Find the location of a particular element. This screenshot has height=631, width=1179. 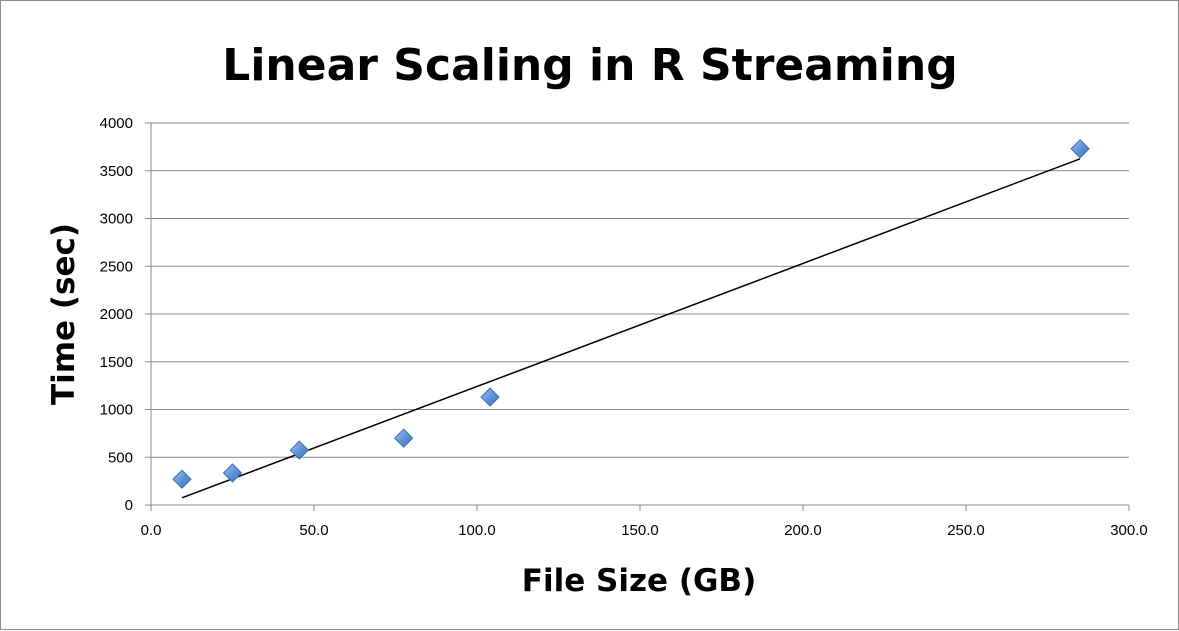

x-tick-label: 200.0 is located at coordinates (803, 530).